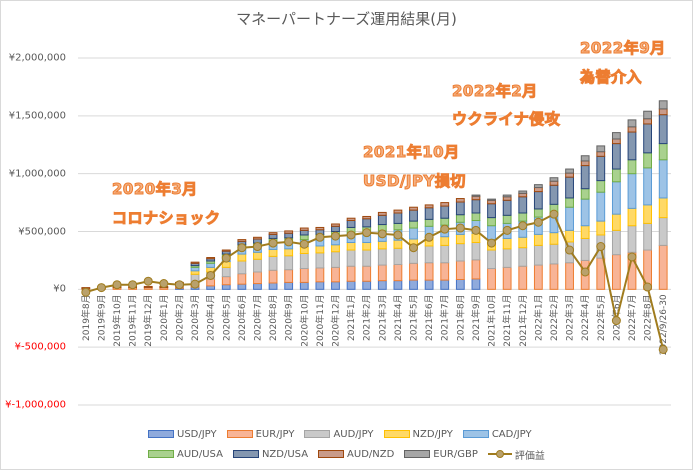  I want to click on x-tick-label: 2021年12月, so click(523, 320).